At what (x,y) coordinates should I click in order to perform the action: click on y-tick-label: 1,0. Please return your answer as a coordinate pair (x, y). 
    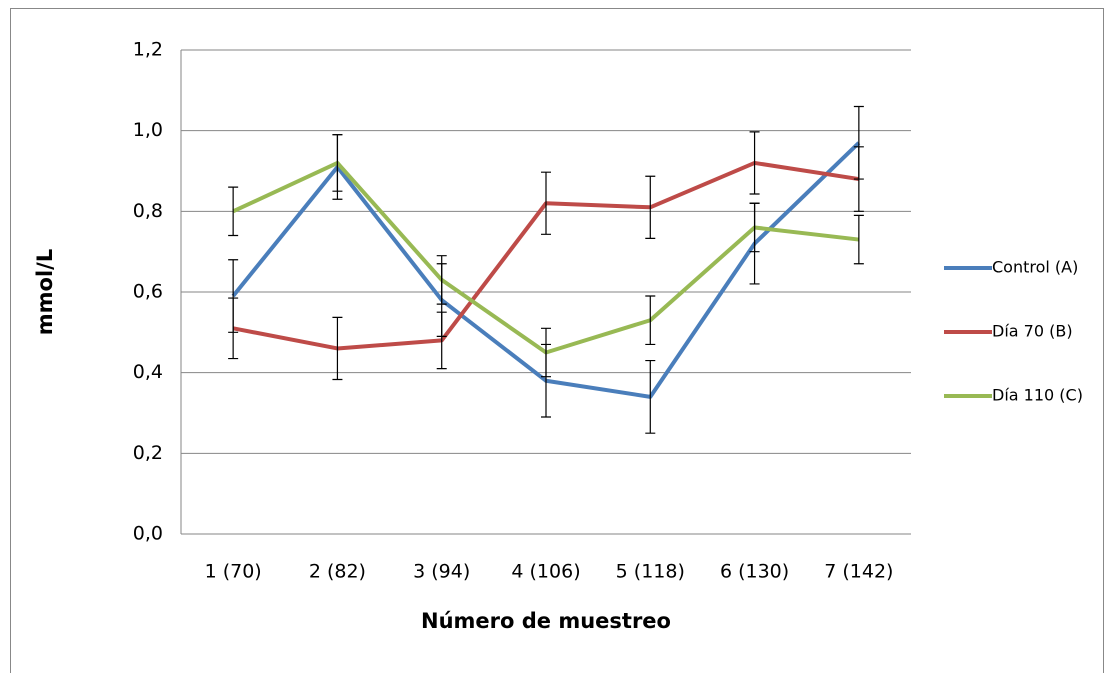
    Looking at the image, I should click on (148, 130).